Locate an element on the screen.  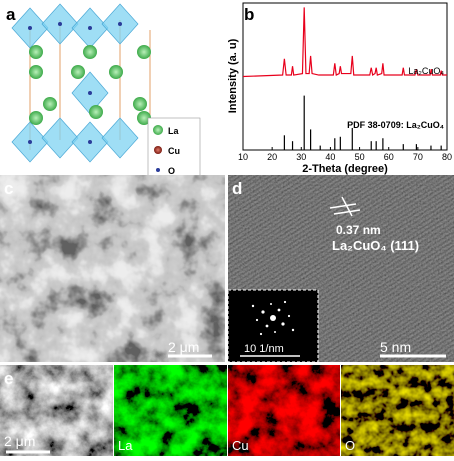
cu-map is located at coordinates (284, 410).